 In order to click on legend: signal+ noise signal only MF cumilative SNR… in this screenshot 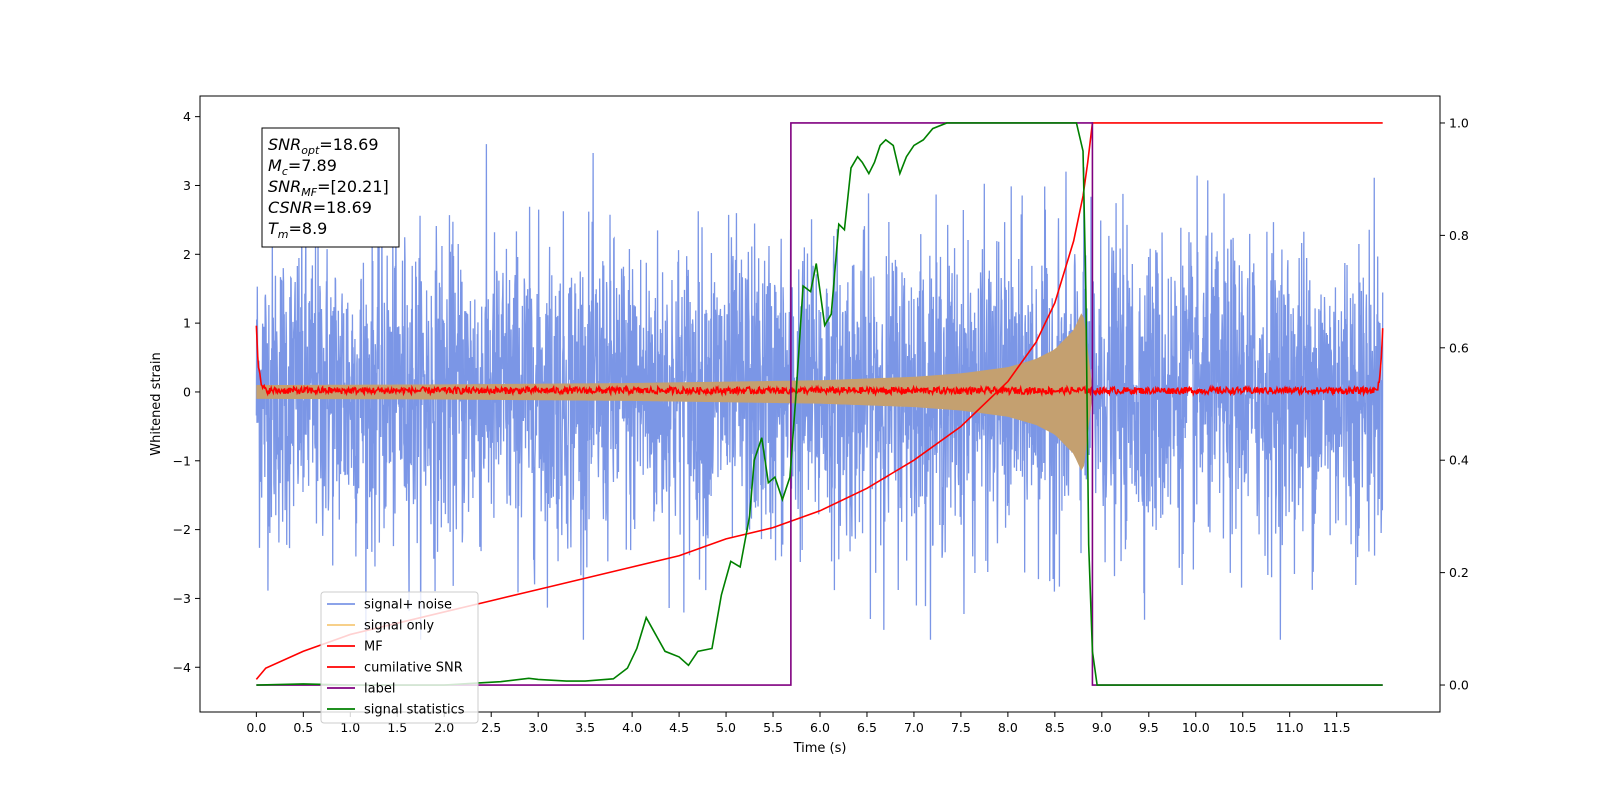, I will do `click(399, 657)`.